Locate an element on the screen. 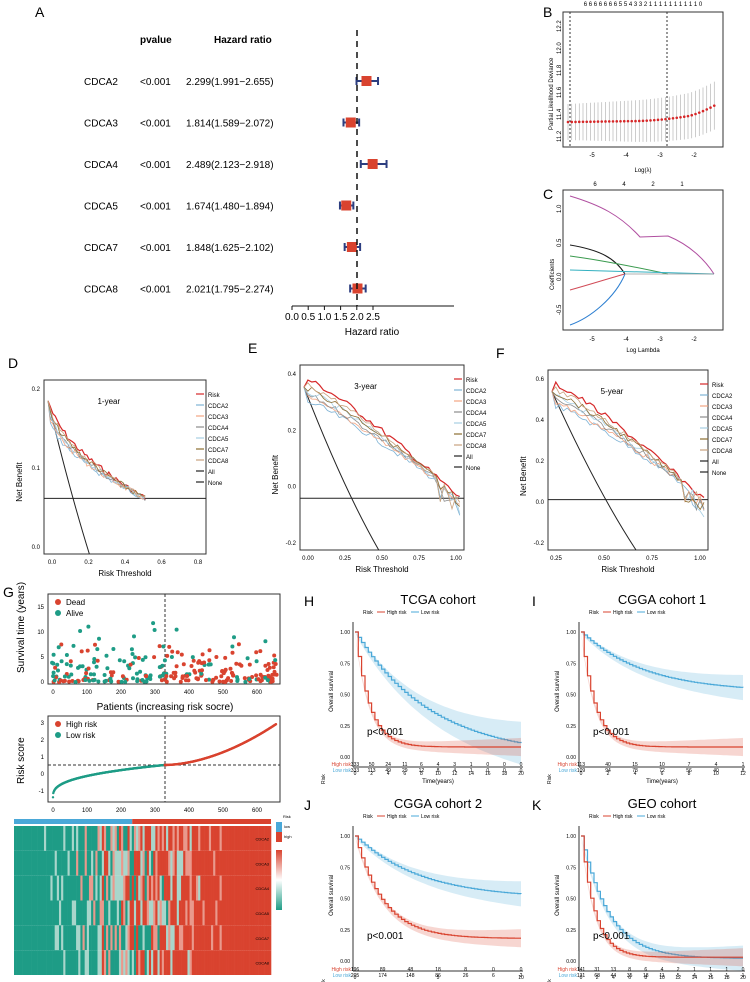 This screenshot has width=750, height=982. dca-x-tick: 0.50 is located at coordinates (382, 559).